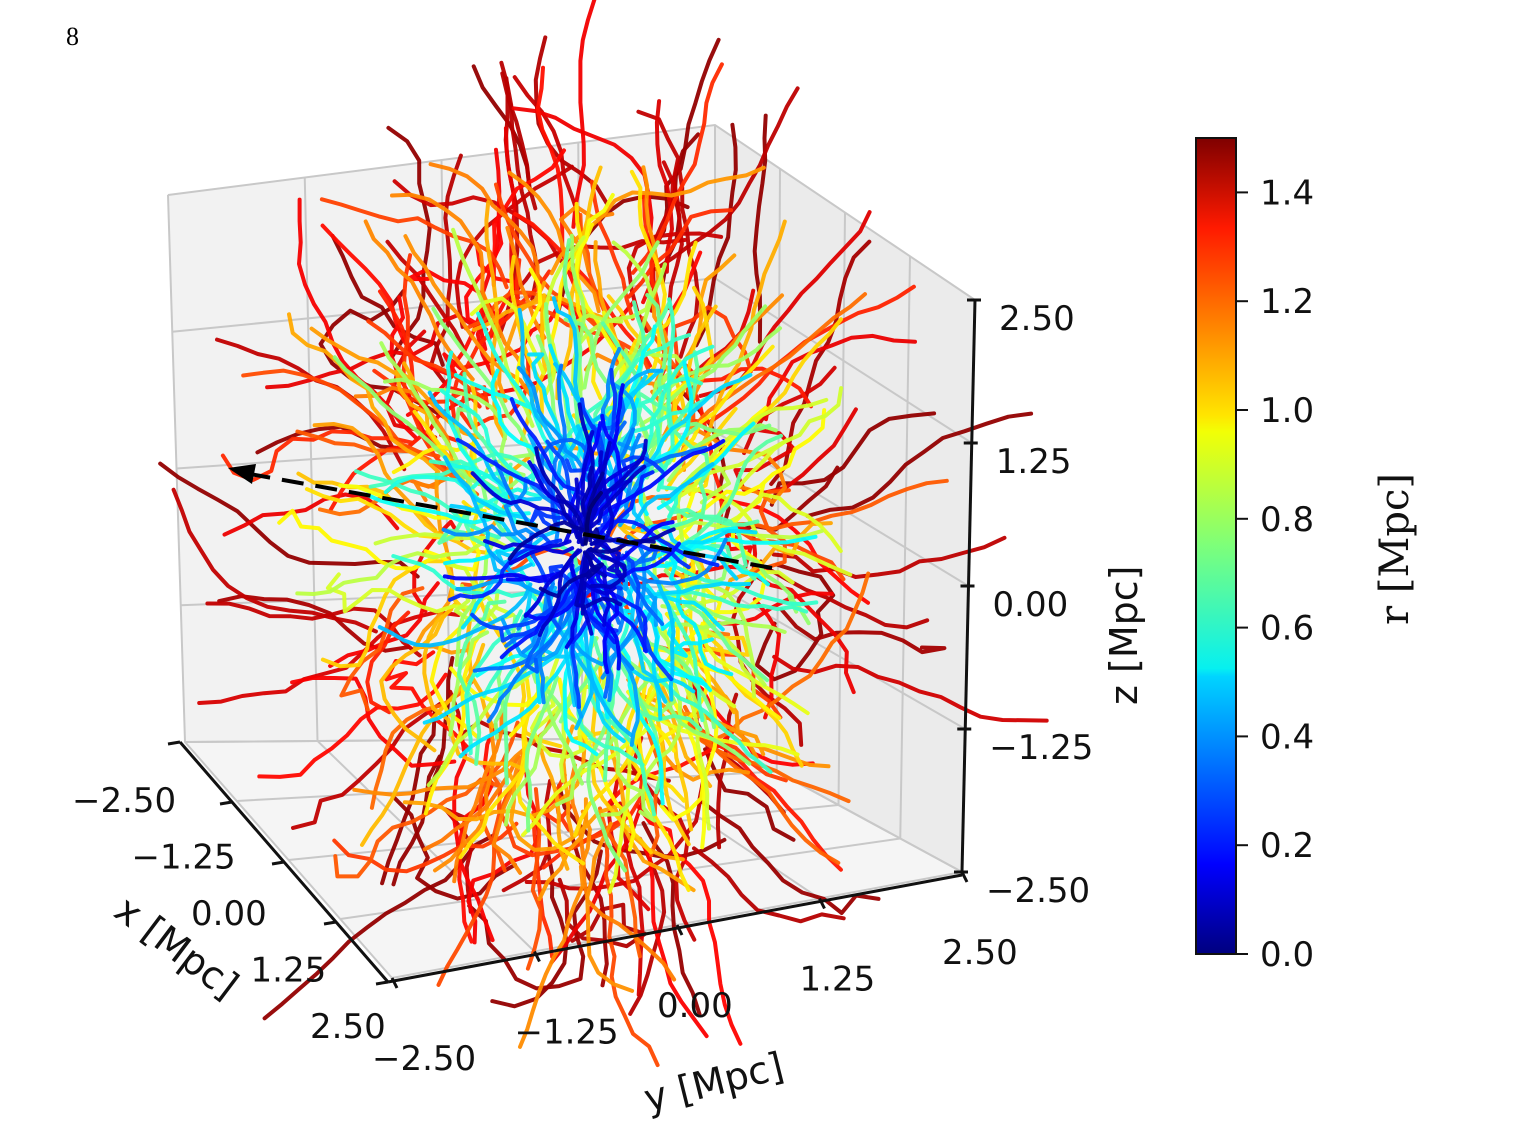 Image resolution: width=1530 pixels, height=1134 pixels. What do you see at coordinates (1287, 193) in the screenshot?
I see `colorbar-tick-label: 1.4` at bounding box center [1287, 193].